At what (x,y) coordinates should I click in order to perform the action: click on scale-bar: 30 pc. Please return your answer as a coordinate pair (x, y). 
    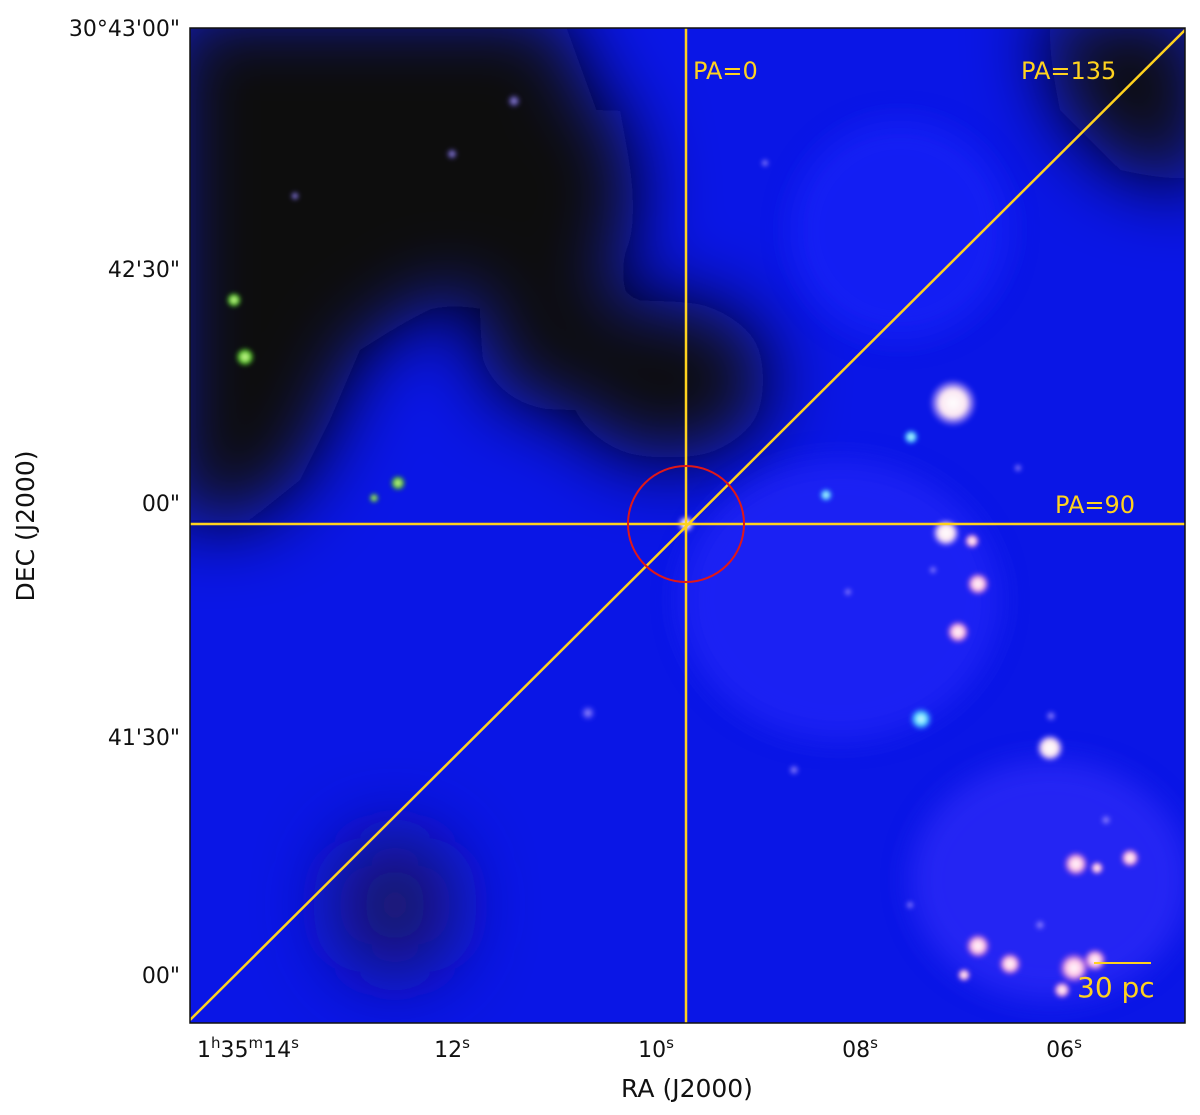
    Looking at the image, I should click on (1116, 983).